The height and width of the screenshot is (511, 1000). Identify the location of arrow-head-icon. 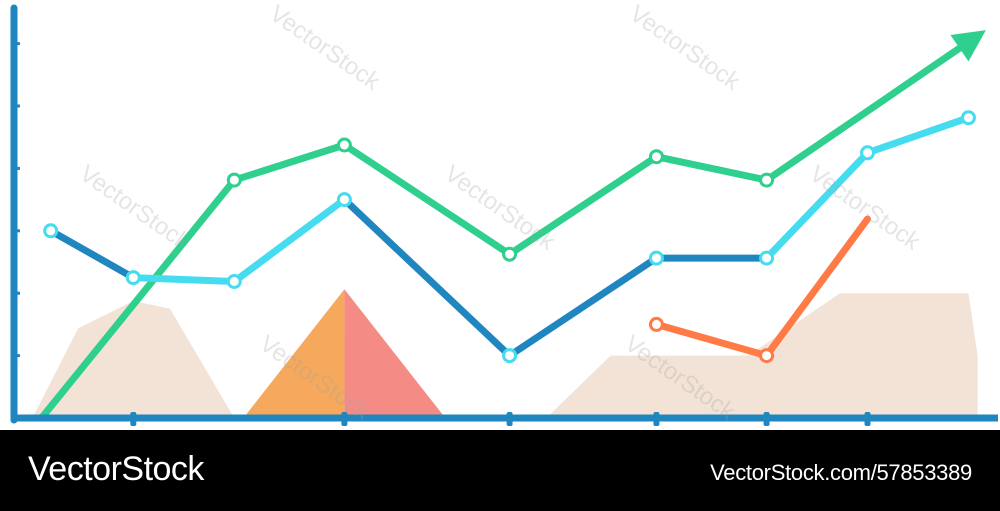
(968, 46).